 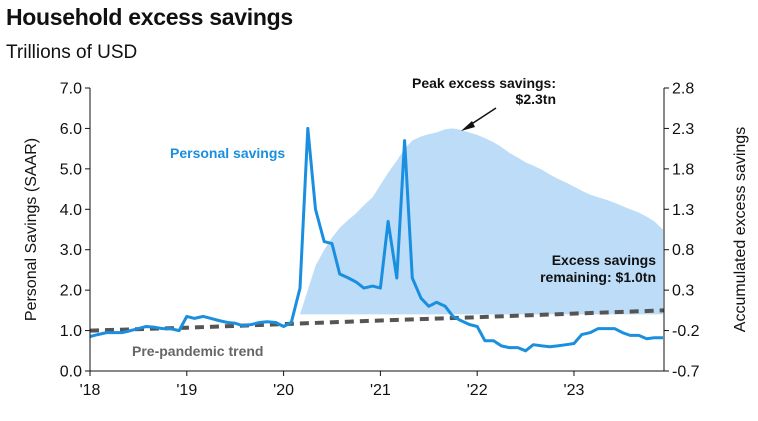 What do you see at coordinates (604, 260) in the screenshot?
I see `remaining-annotation-line1: Excess savings` at bounding box center [604, 260].